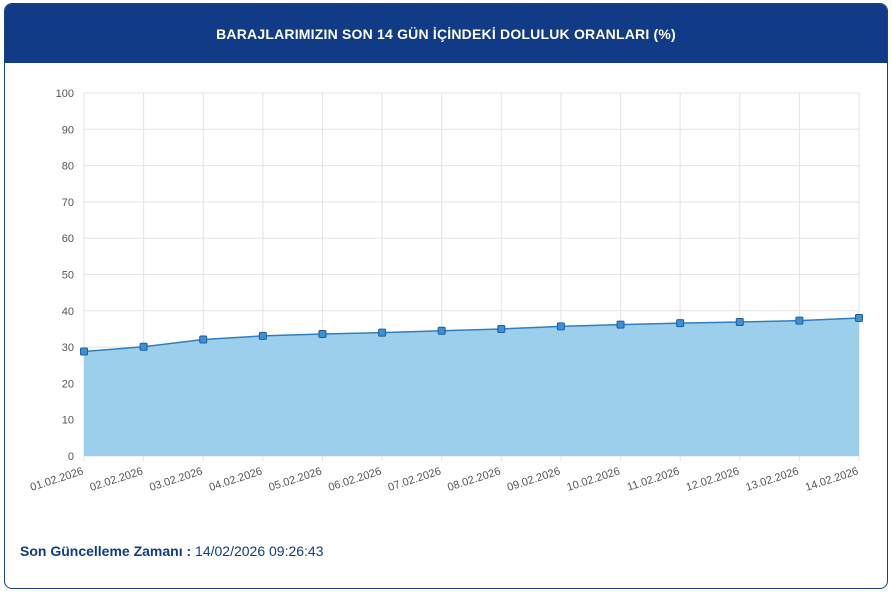 The width and height of the screenshot is (892, 593). I want to click on x-tick-label: 10.02.2026, so click(593, 479).